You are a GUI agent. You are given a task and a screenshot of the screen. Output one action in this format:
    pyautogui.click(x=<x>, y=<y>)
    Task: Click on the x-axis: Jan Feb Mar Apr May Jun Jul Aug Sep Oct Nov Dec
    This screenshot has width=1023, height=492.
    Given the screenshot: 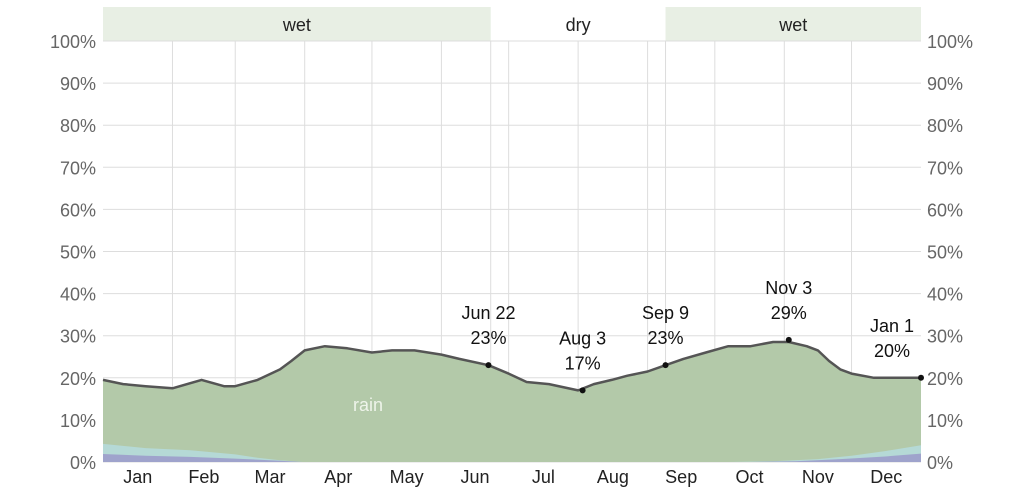 What is the action you would take?
    pyautogui.click(x=512, y=477)
    